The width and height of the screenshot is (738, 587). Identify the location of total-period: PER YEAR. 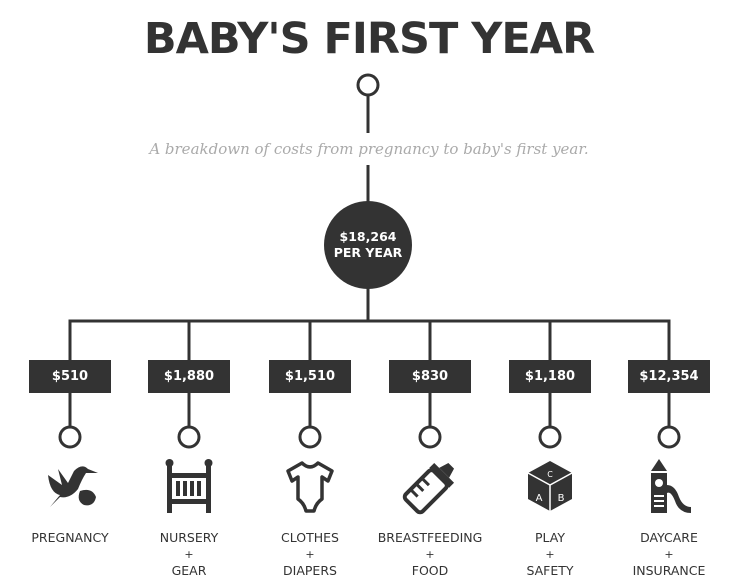
(368, 252).